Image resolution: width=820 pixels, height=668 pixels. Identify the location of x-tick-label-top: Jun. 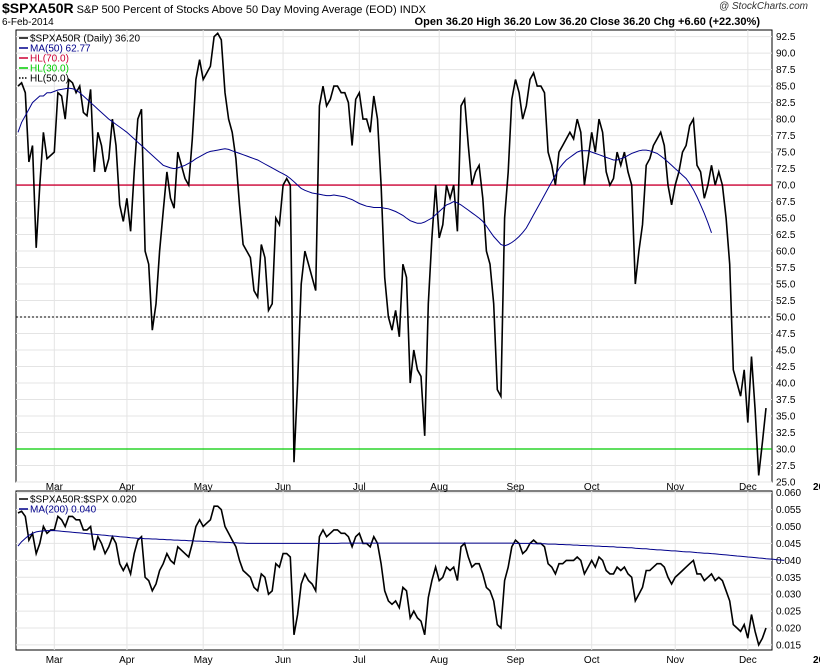
(283, 487).